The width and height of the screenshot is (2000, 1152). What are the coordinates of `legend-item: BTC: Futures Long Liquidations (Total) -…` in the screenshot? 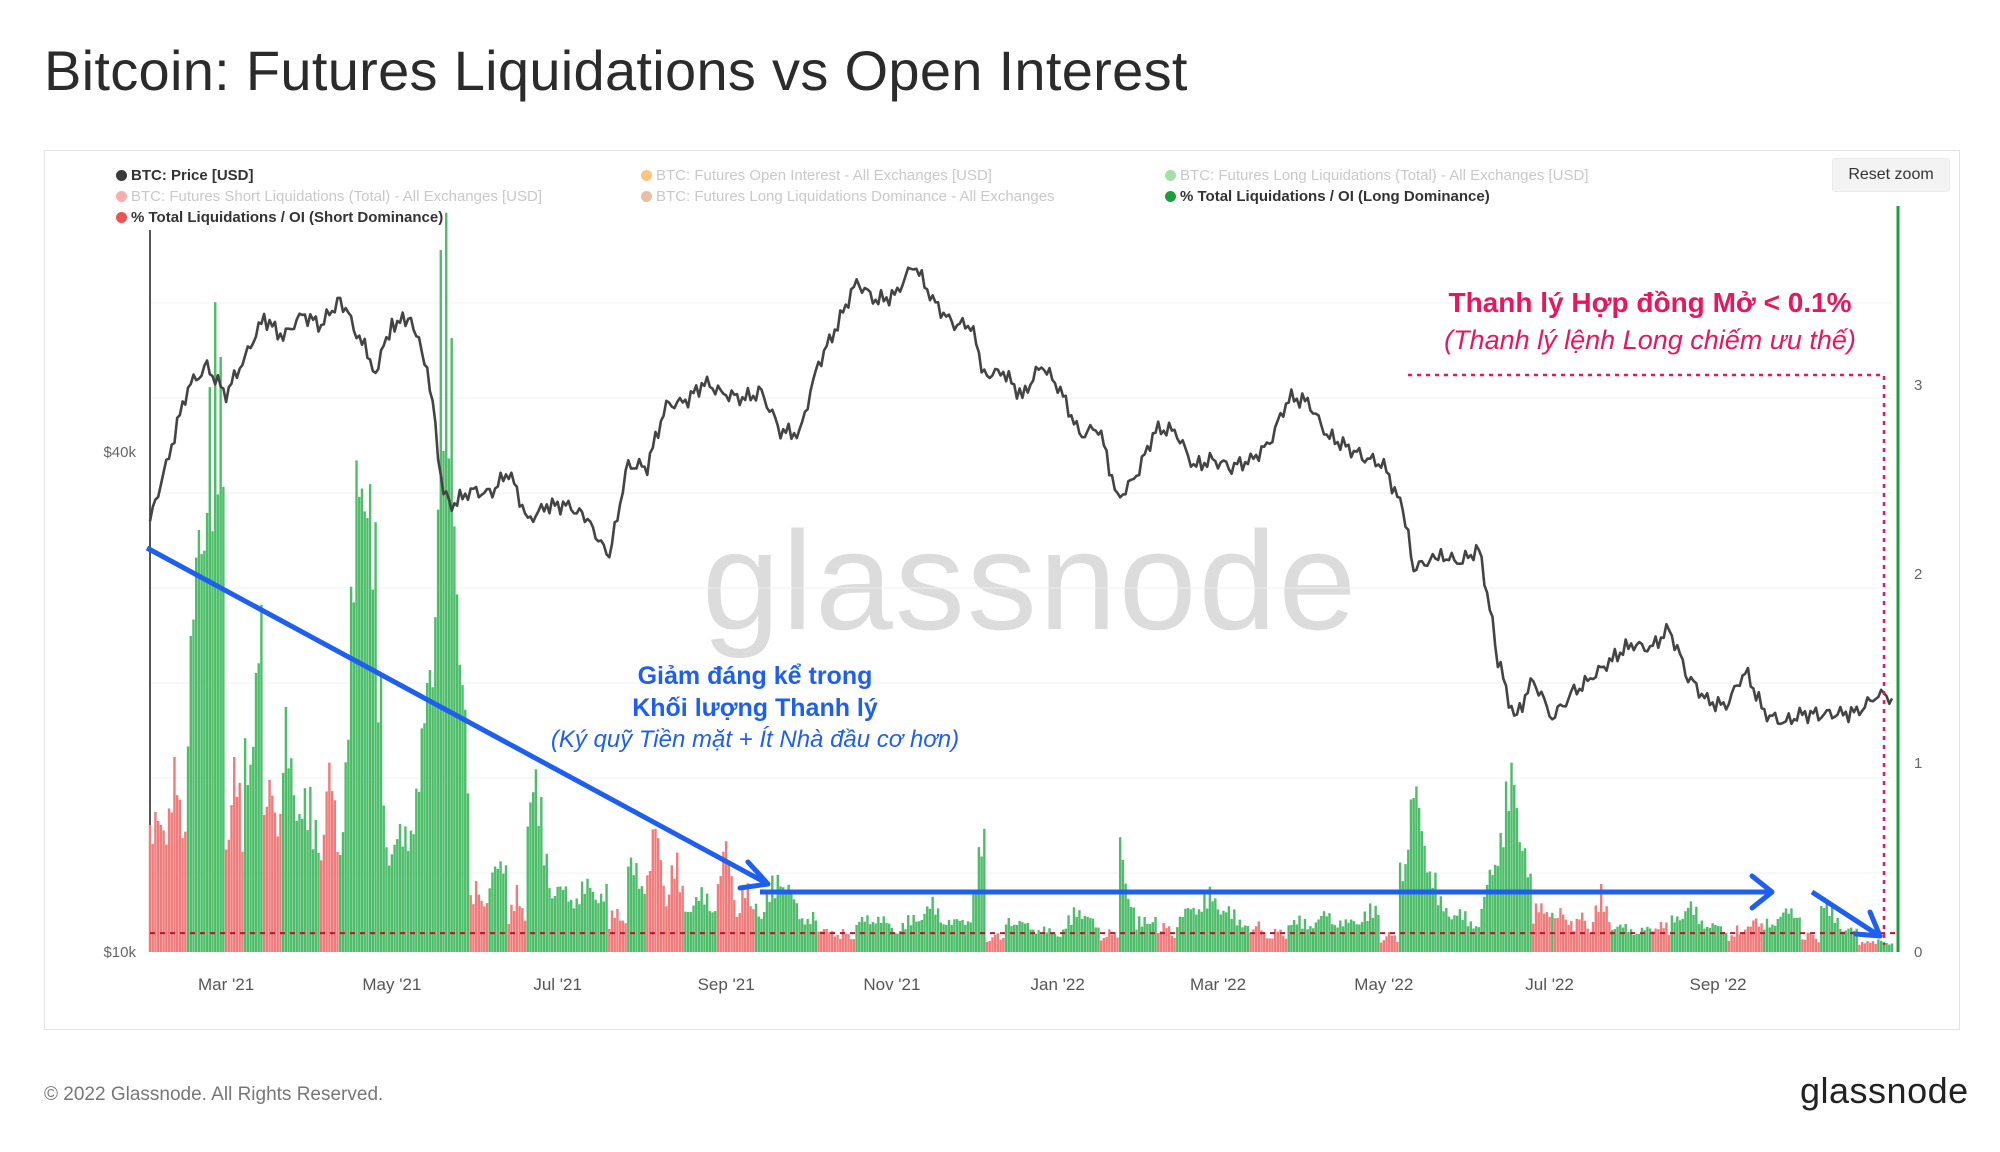 It's located at (1377, 175).